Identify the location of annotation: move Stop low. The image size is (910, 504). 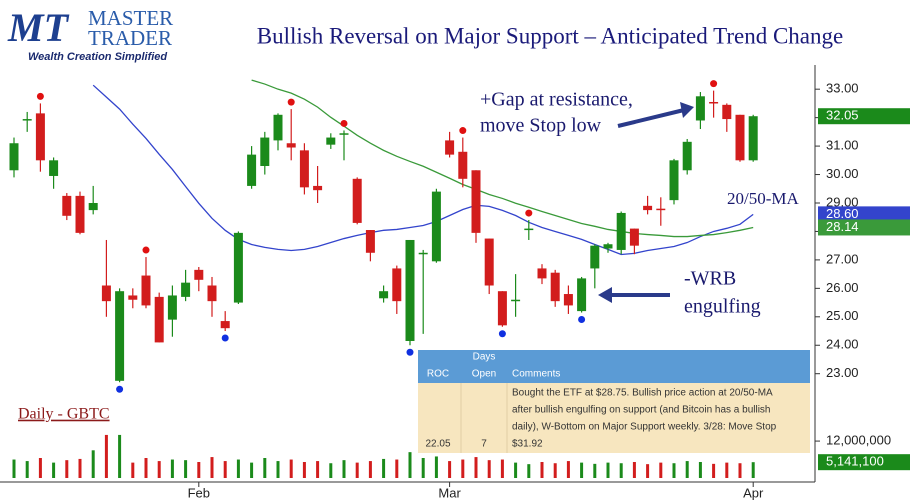
(541, 126).